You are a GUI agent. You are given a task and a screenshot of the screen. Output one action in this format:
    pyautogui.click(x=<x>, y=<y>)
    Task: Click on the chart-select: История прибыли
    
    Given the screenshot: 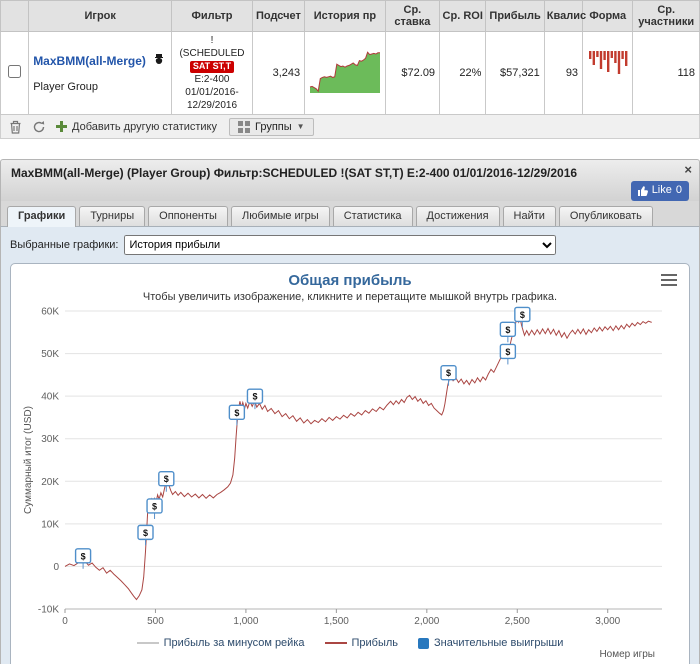 What is the action you would take?
    pyautogui.click(x=340, y=245)
    